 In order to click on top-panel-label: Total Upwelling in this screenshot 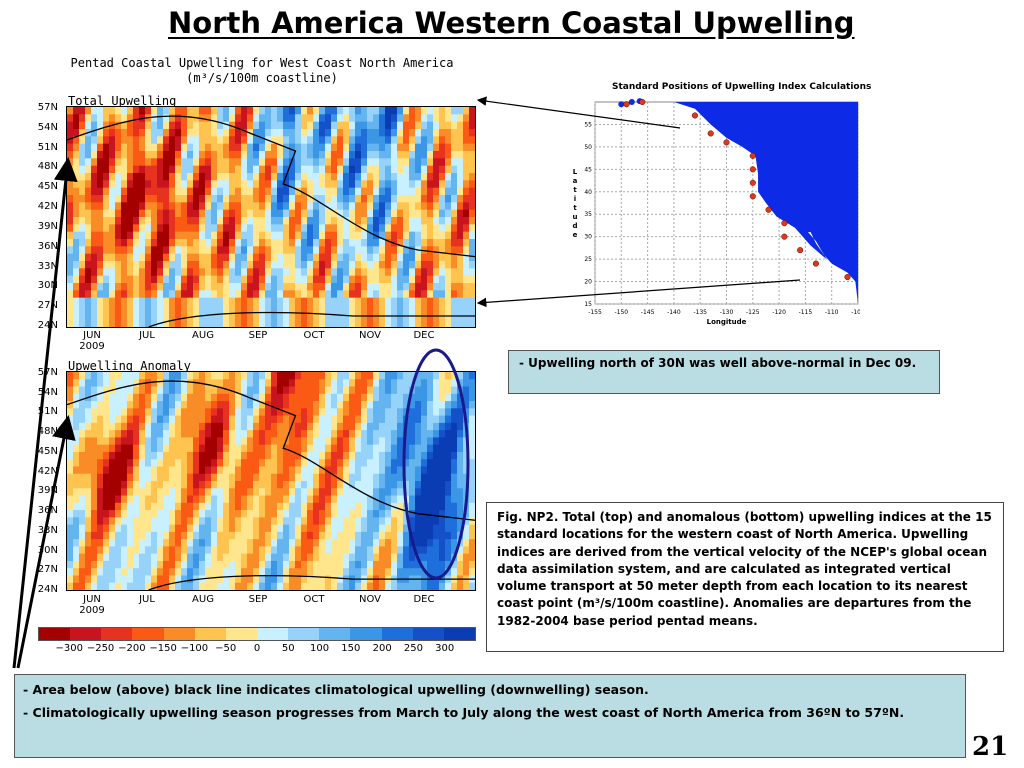, I will do `click(122, 101)`.